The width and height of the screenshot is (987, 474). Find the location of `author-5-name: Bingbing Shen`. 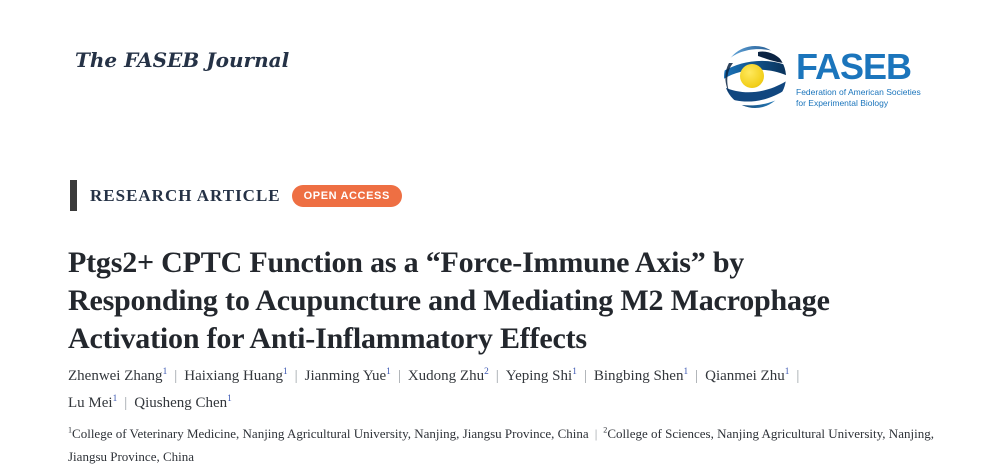

author-5-name: Bingbing Shen is located at coordinates (638, 376).